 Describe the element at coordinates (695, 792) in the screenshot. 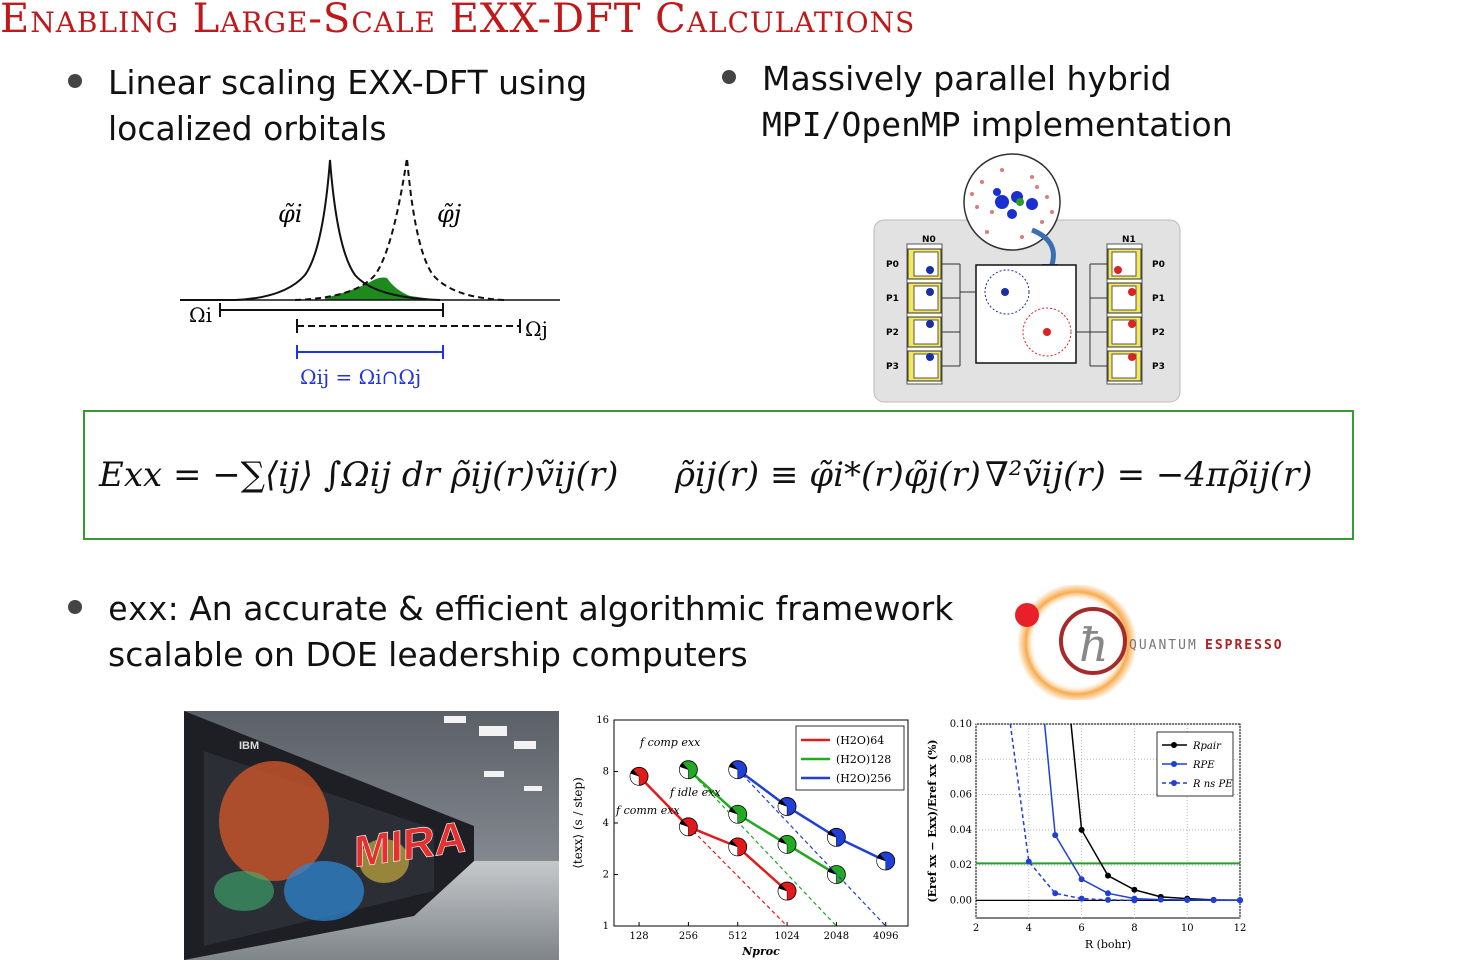

I see `annotation-idle: f idle exx` at that location.